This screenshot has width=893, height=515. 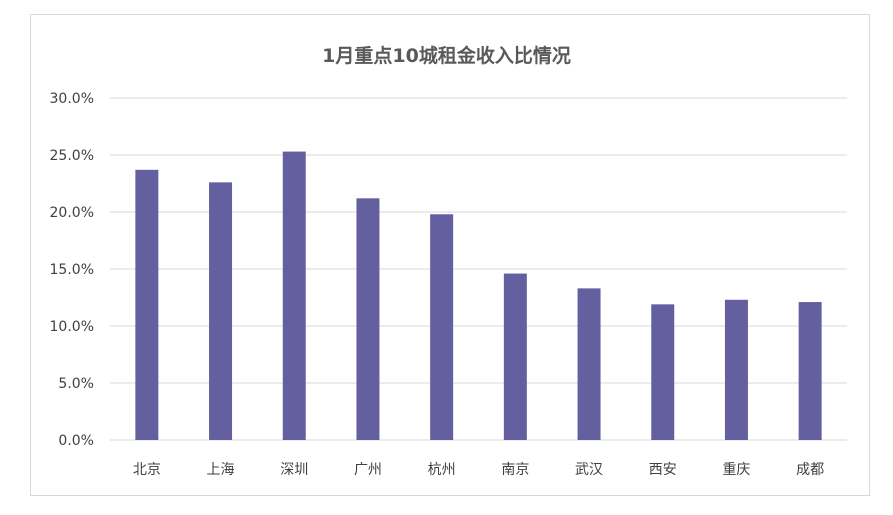 I want to click on y-tick-label: 0.0%, so click(x=76, y=441).